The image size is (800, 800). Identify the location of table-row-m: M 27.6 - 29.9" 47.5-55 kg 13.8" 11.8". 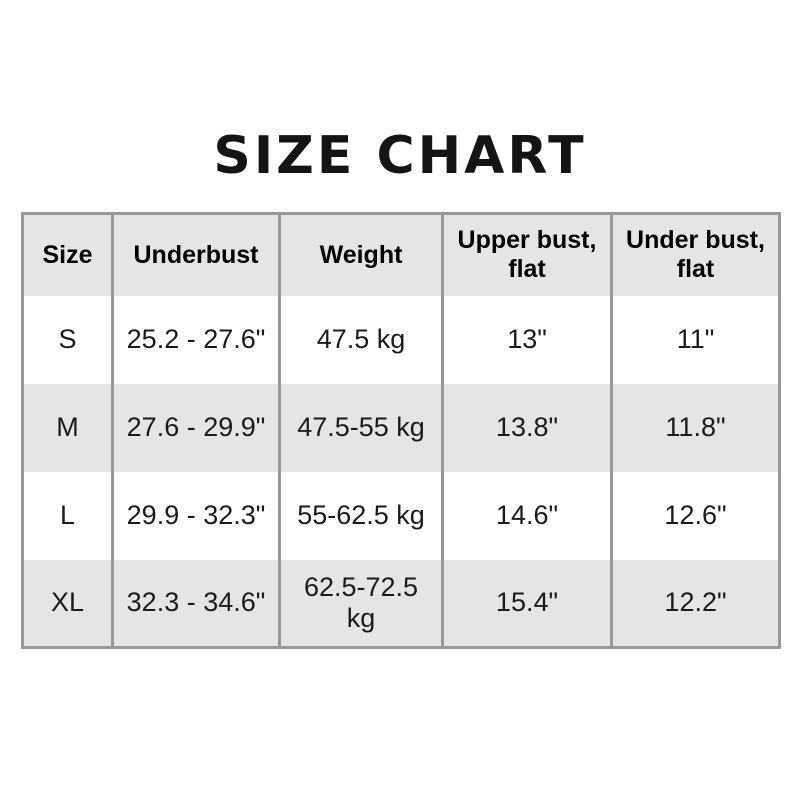
(401, 427).